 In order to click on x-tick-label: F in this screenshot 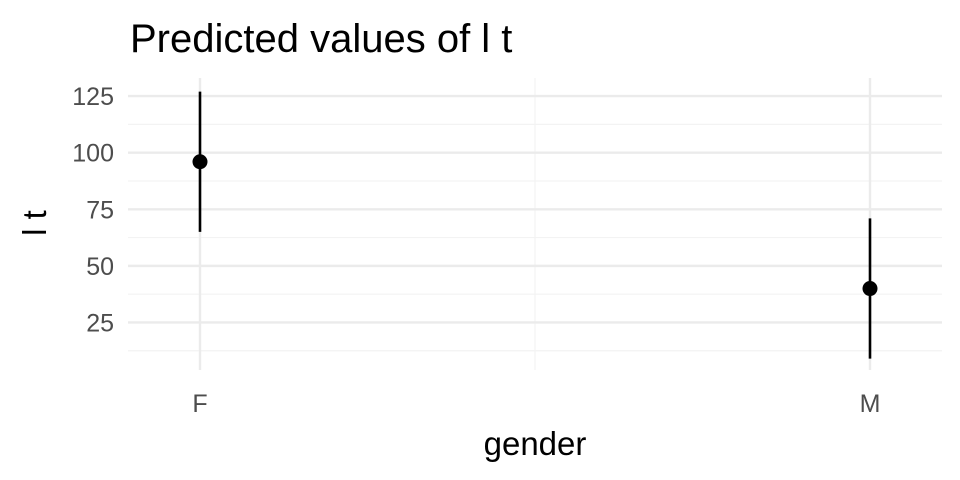, I will do `click(199, 404)`.